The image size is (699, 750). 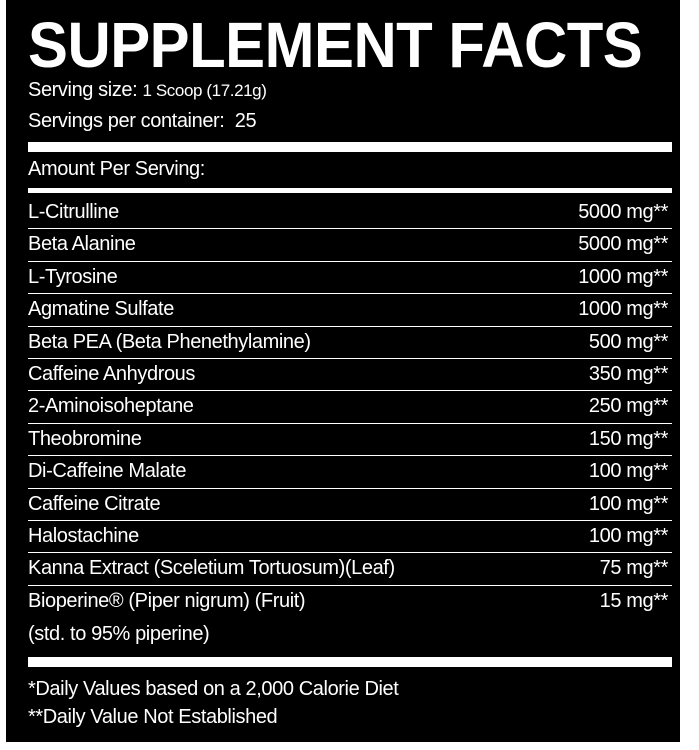 I want to click on ingredient-row: Di-Caffeine Malate 100 mg**, so click(x=350, y=472).